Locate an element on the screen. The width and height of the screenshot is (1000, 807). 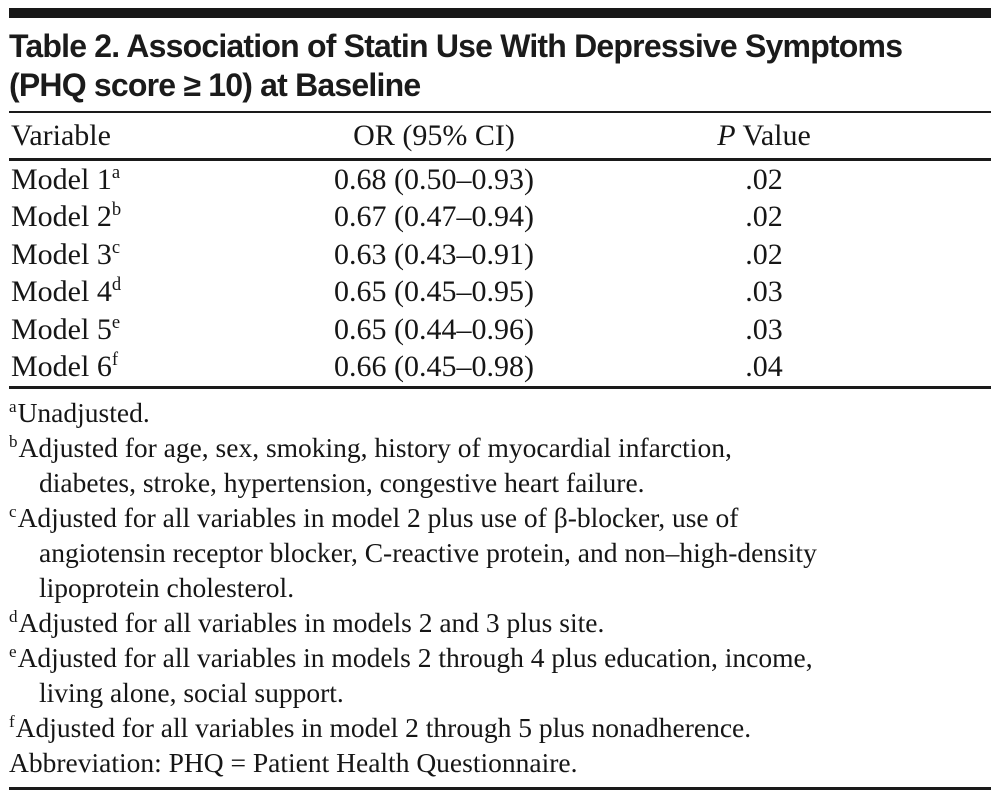
table-row: Model 4d 0.65 (0.45–0.95) .03 is located at coordinates (500, 293).